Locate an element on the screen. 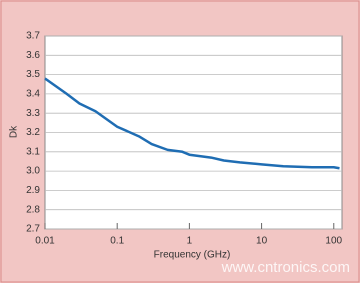 This screenshot has width=360, height=283. y-tick-label: 3.7 is located at coordinates (33, 36).